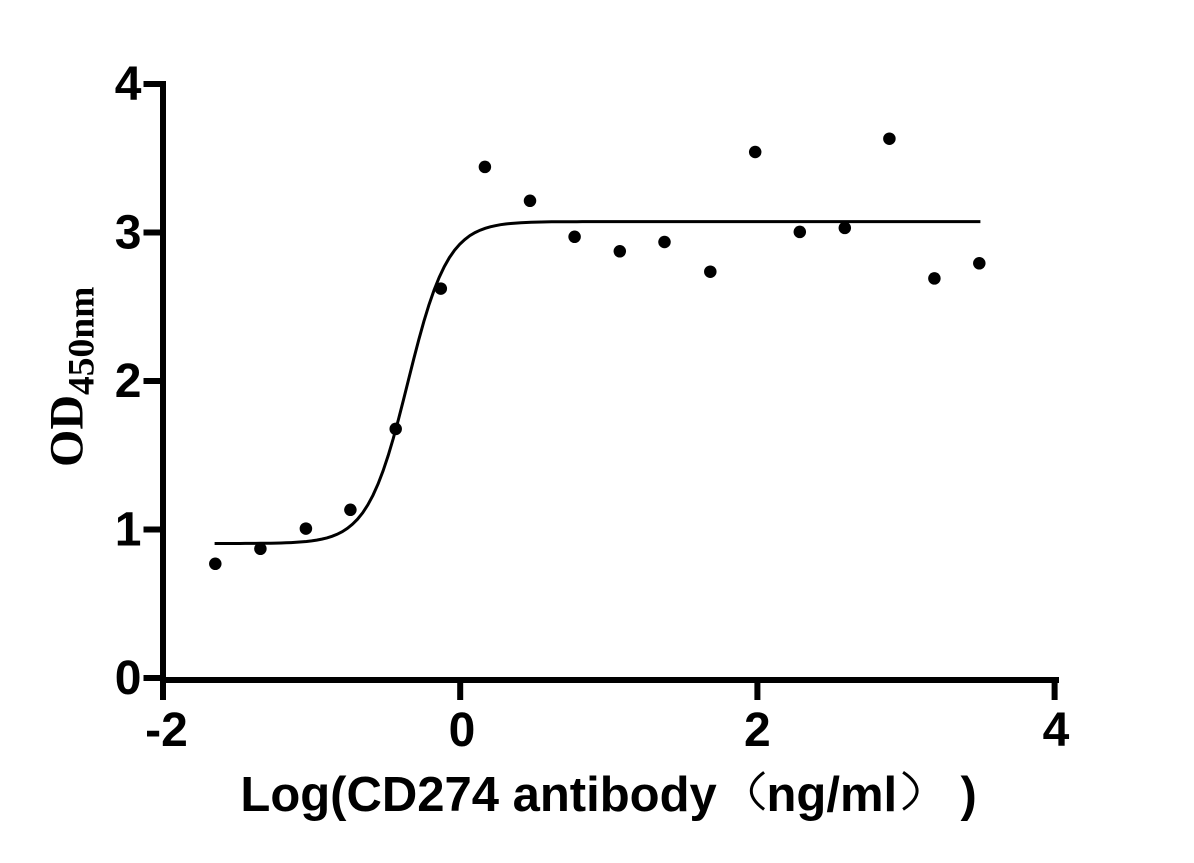  What do you see at coordinates (369, 795) in the screenshot?
I see `svg-text: Log(CD274` at bounding box center [369, 795].